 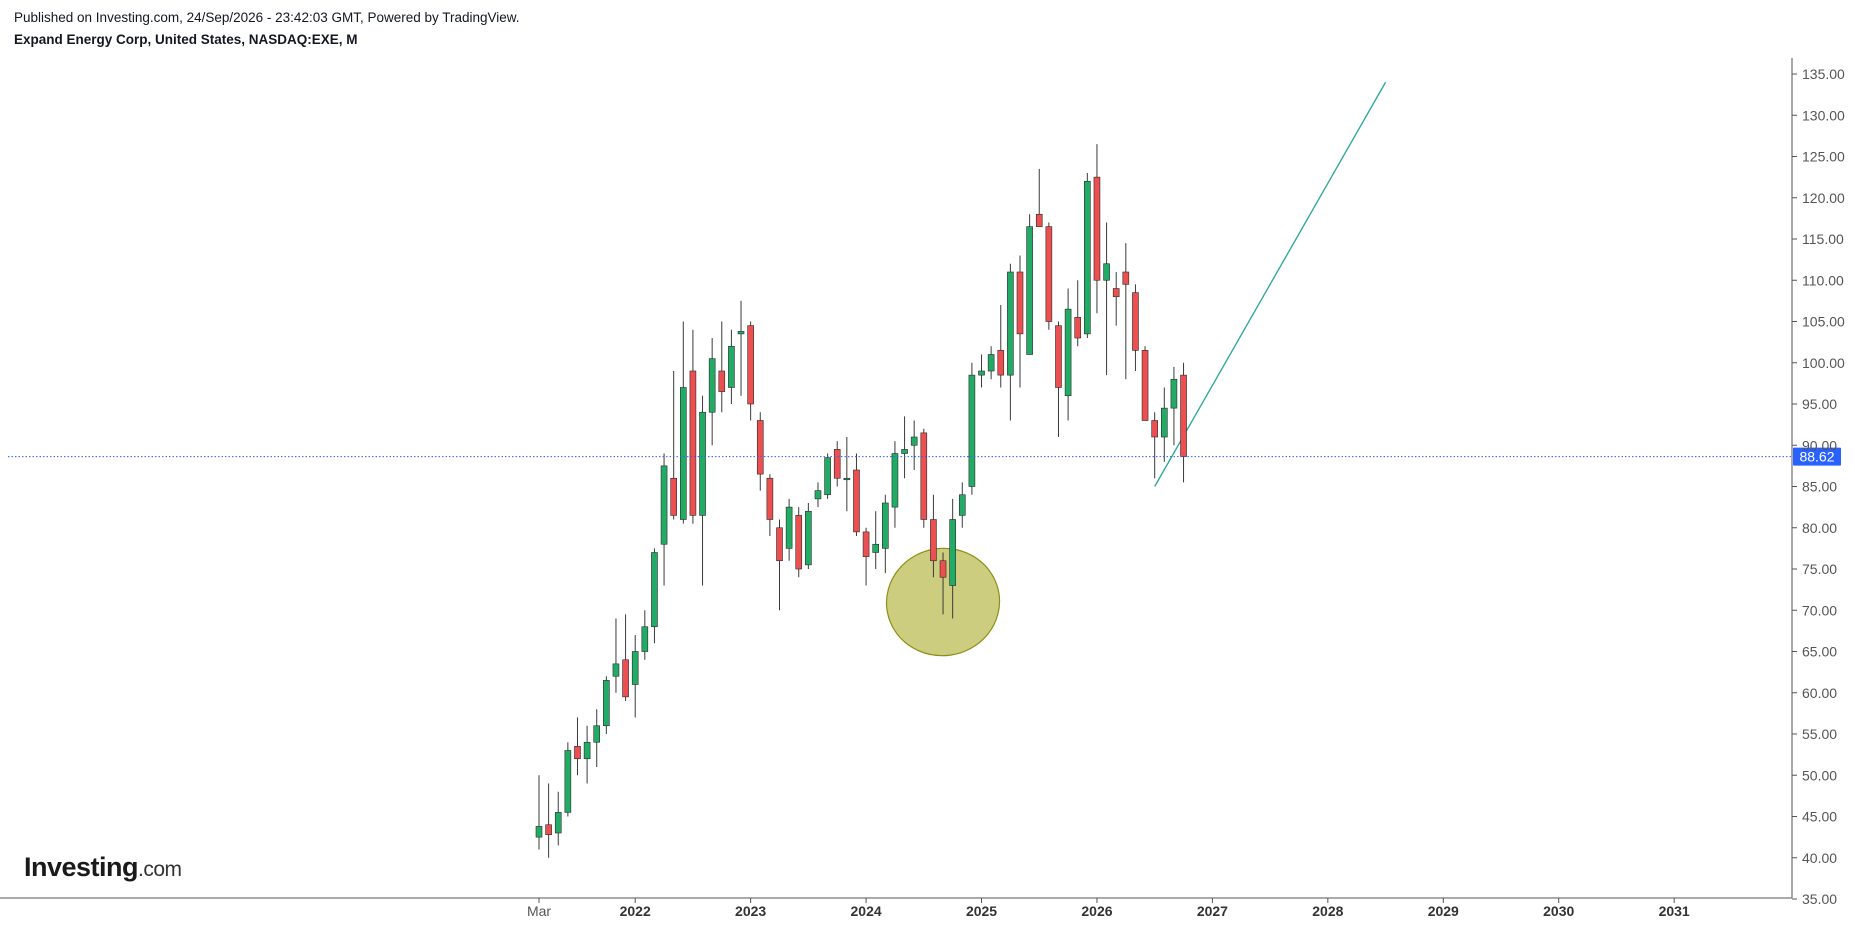 I want to click on y-tick-label: 65.00, so click(x=1819, y=652).